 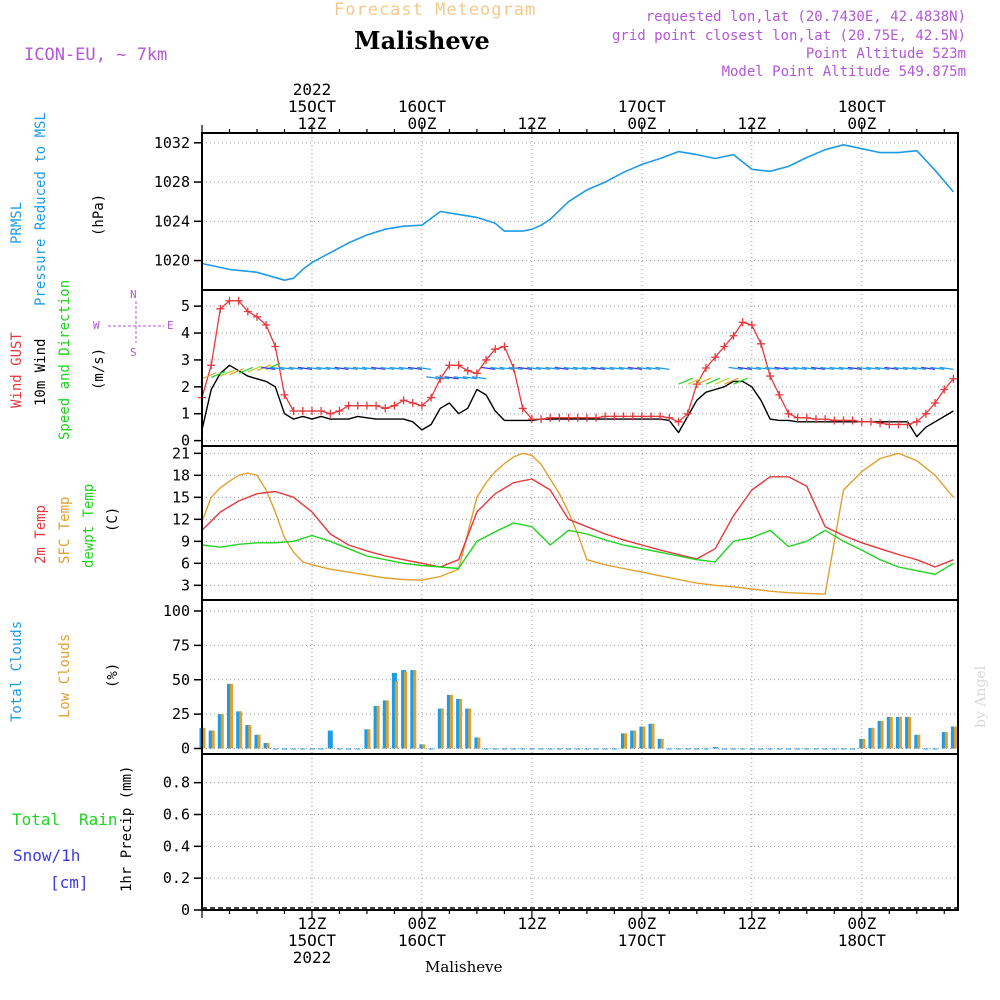 What do you see at coordinates (47, 855) in the screenshot?
I see `precip-label-snow: Snow/1h` at bounding box center [47, 855].